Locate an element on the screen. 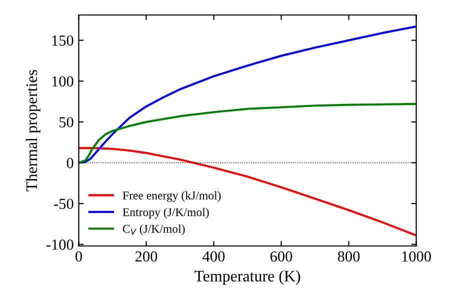 This screenshot has width=450, height=300. y-tick-label: 50 is located at coordinates (67, 122).